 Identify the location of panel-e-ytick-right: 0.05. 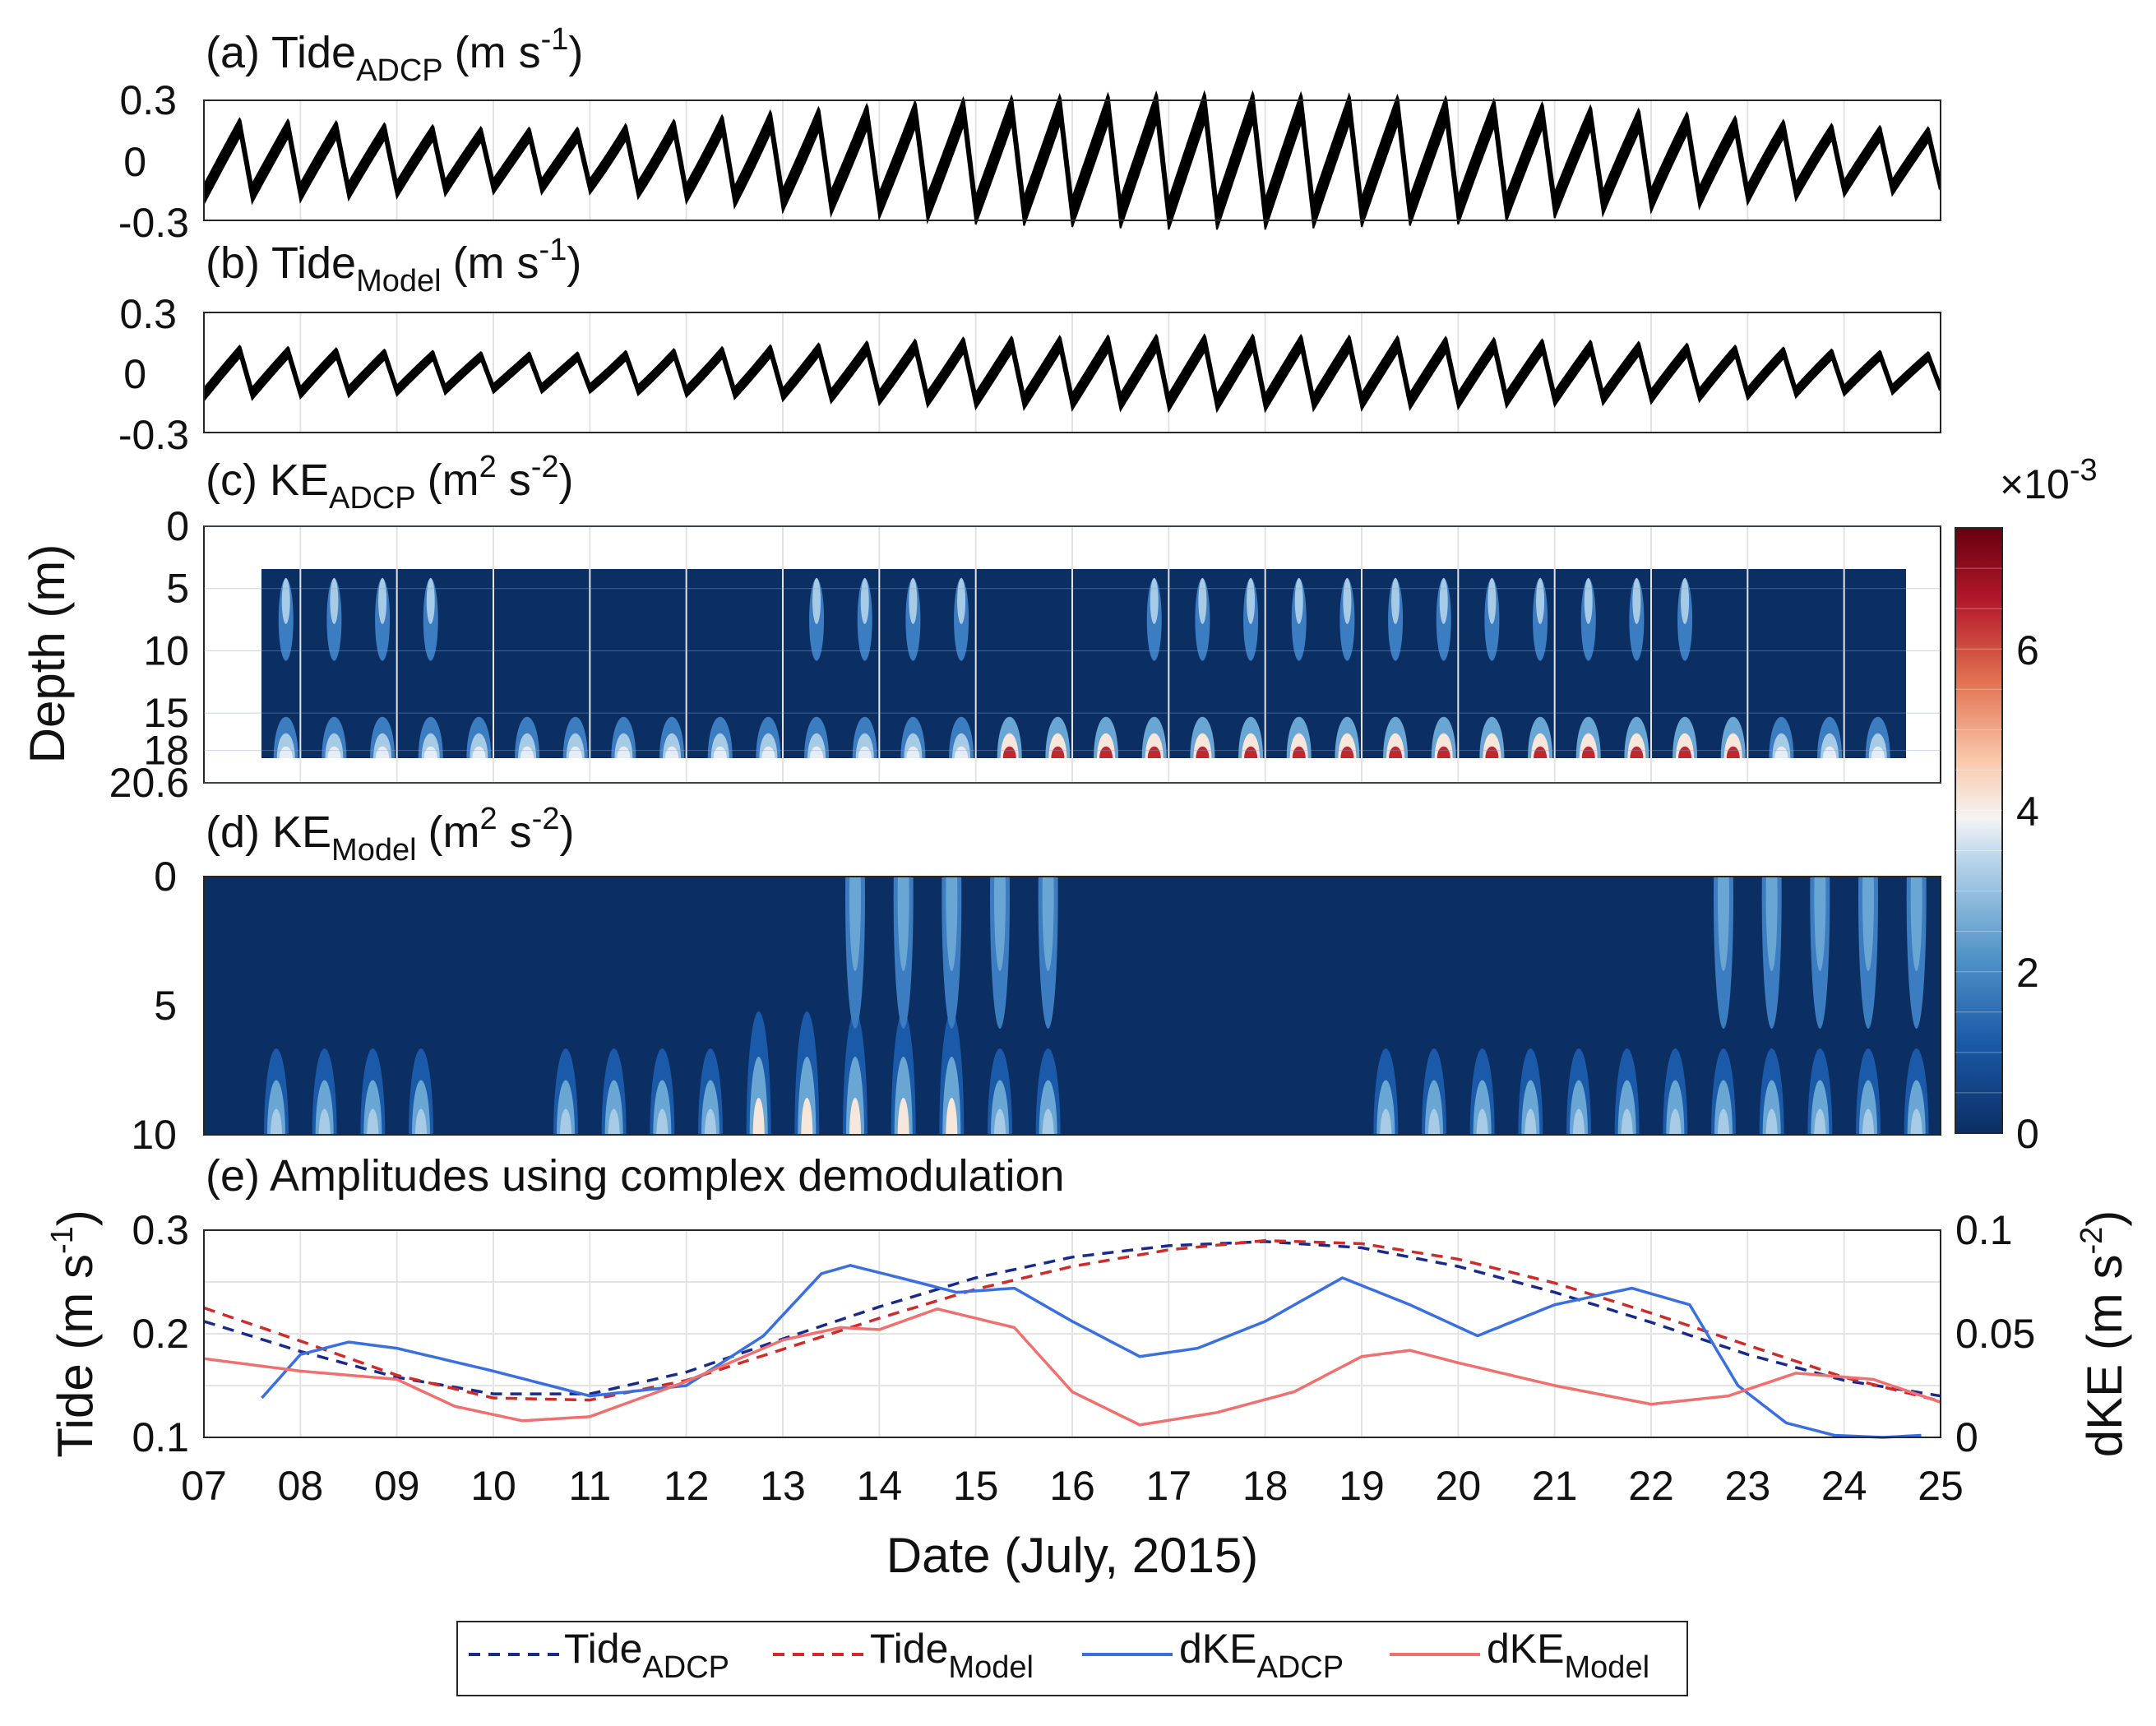
(1995, 1334).